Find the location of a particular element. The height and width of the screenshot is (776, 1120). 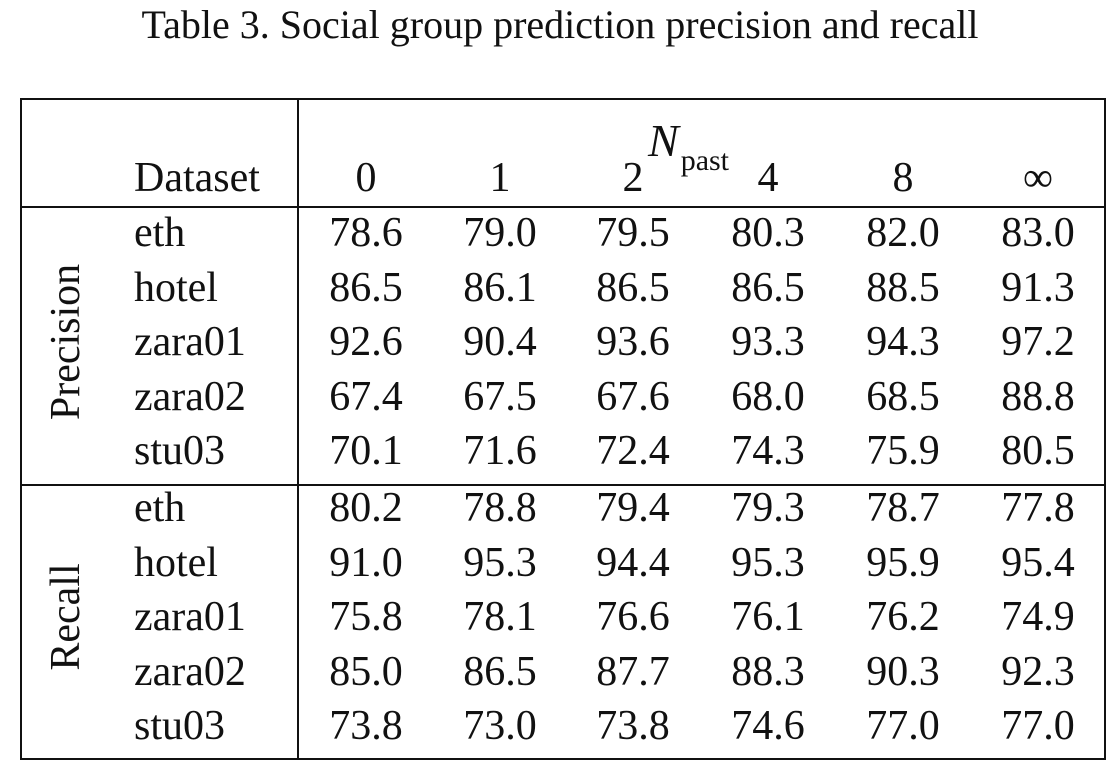

table-cell: 78.1 is located at coordinates (500, 617).